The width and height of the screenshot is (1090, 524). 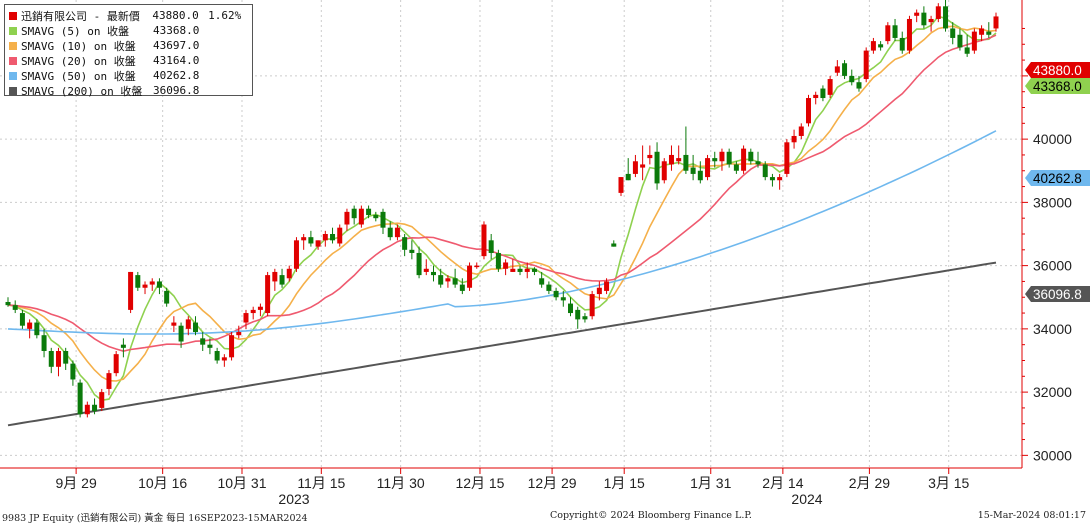 I want to click on x-tick-label: 12月 15, so click(x=479, y=483).